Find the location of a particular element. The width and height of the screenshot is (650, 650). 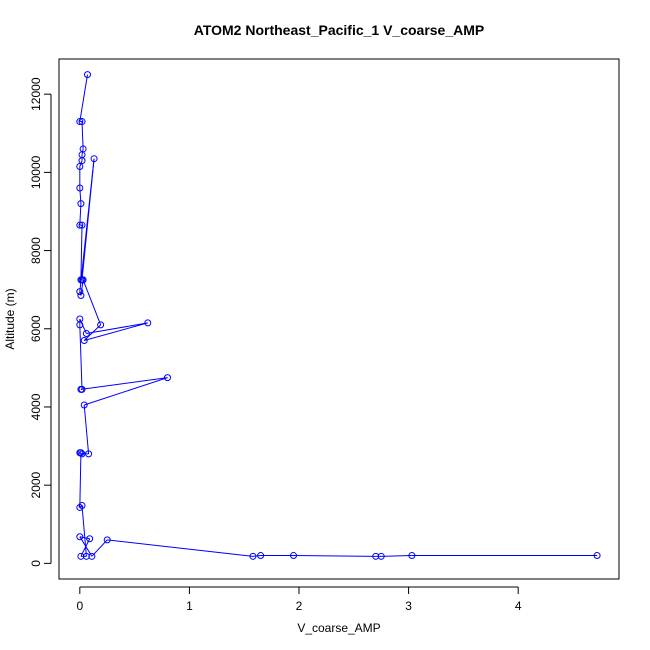

x-tick-label: 2 is located at coordinates (299, 606).